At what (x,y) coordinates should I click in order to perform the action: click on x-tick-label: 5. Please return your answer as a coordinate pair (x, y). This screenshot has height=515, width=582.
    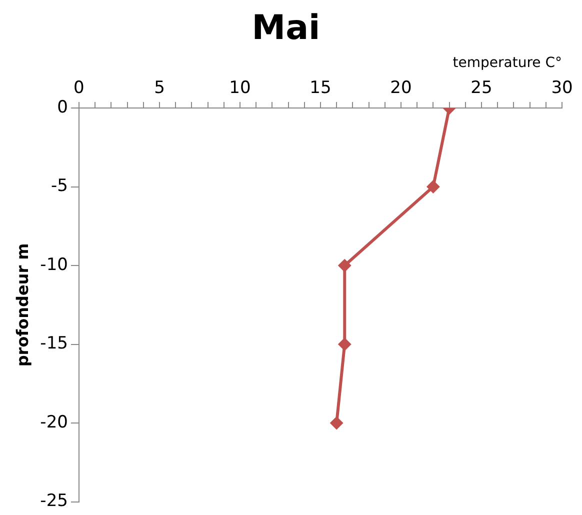
    Looking at the image, I should click on (159, 88).